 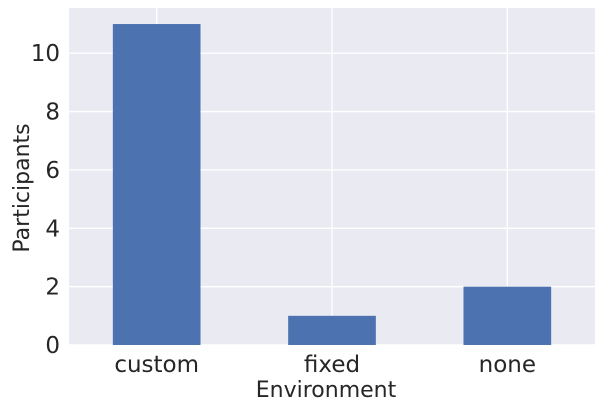 I want to click on x-tick-label: none, so click(x=507, y=365).